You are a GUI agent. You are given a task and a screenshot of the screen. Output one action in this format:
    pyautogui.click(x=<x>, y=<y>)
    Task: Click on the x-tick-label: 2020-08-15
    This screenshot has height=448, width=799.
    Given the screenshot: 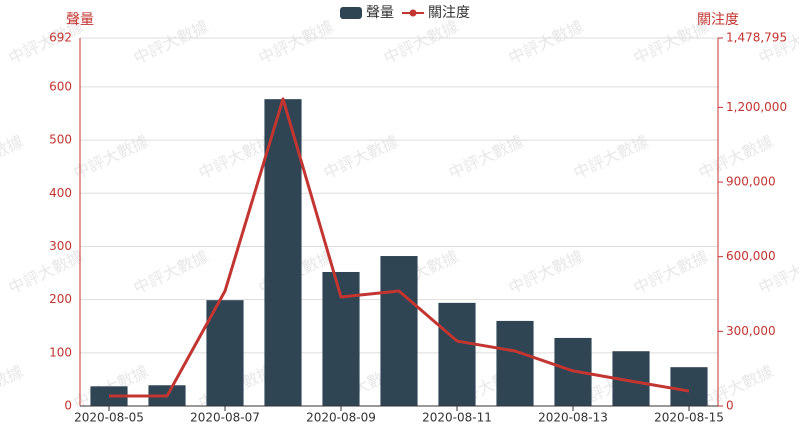 What is the action you would take?
    pyautogui.click(x=689, y=418)
    